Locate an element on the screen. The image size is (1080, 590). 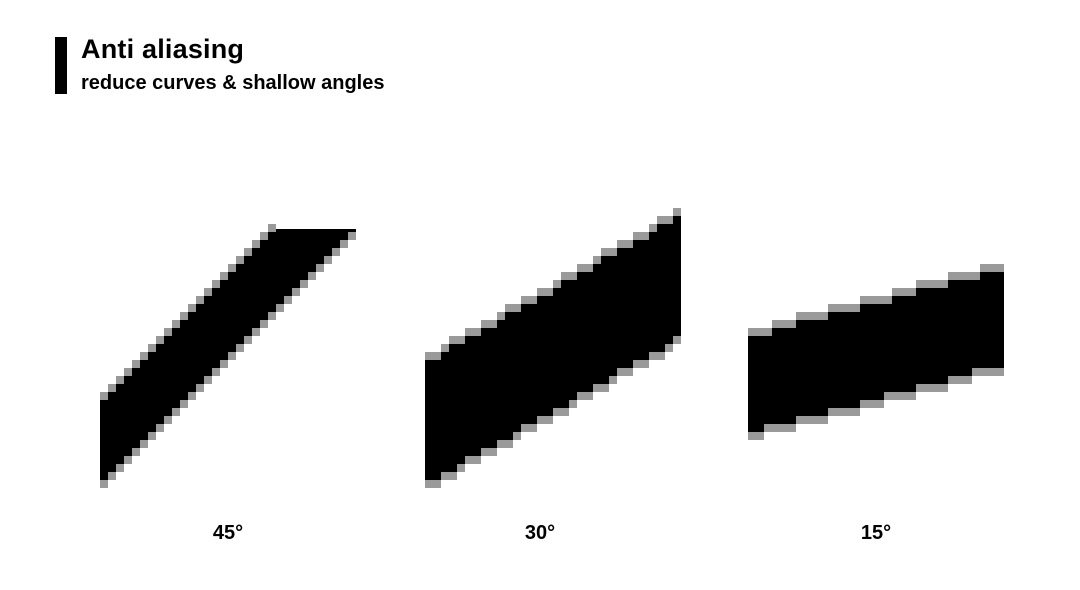
shape-45-degrees is located at coordinates (228, 356).